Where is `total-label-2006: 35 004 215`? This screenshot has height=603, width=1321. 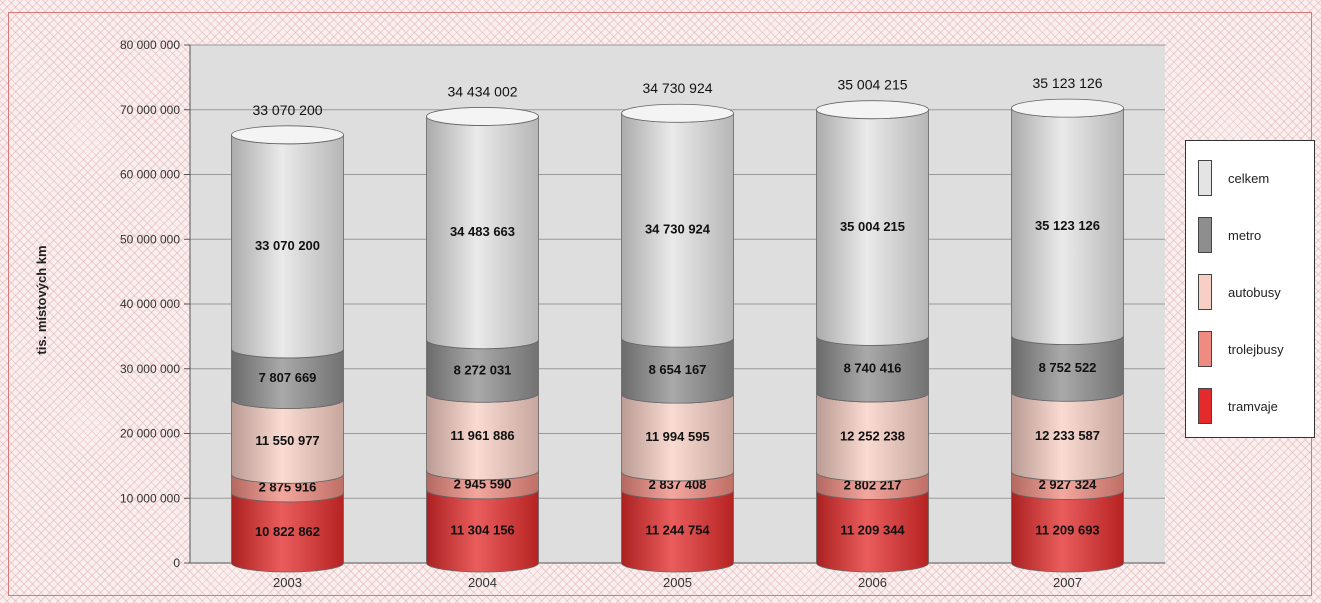
total-label-2006: 35 004 215 is located at coordinates (872, 85).